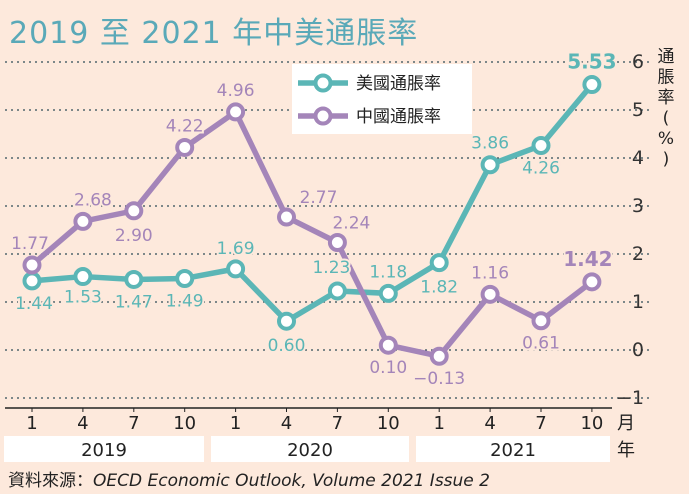 The height and width of the screenshot is (494, 689). I want to click on y-axis-label: 通脹率(%), so click(666, 108).